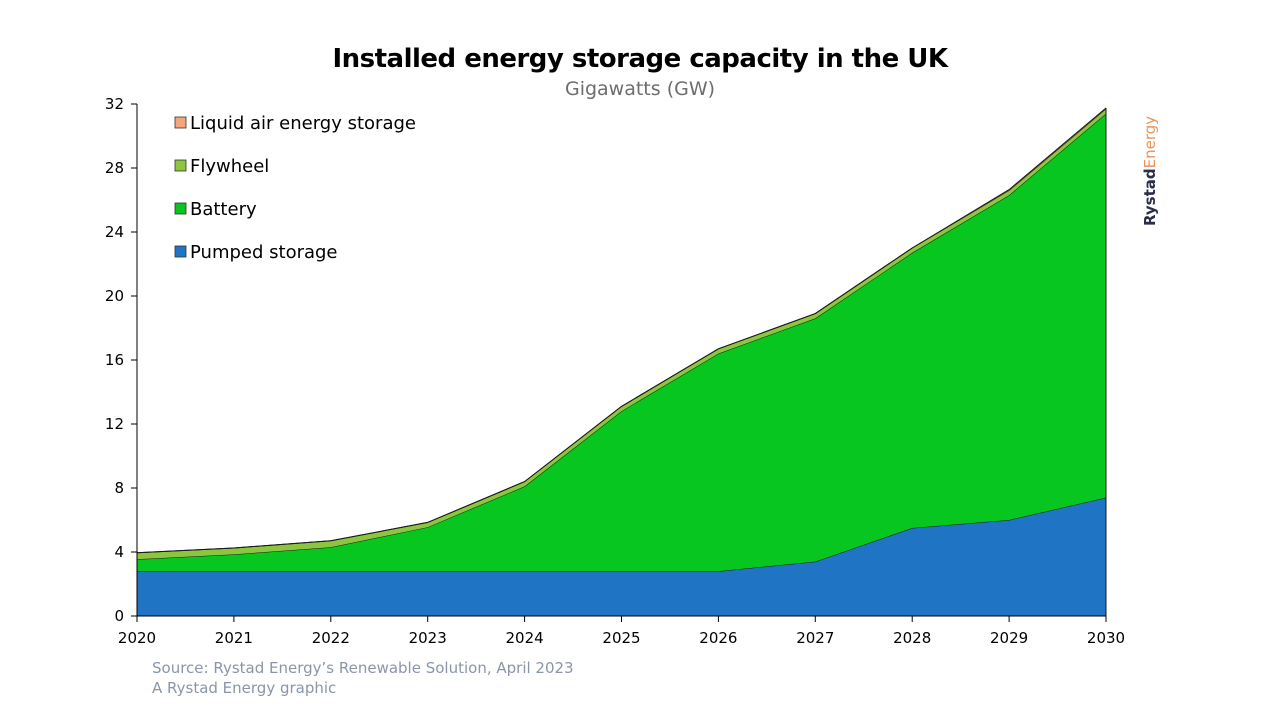 The image size is (1280, 720). Describe the element at coordinates (1150, 197) in the screenshot. I see `brand-name-part1: Rystad` at that location.